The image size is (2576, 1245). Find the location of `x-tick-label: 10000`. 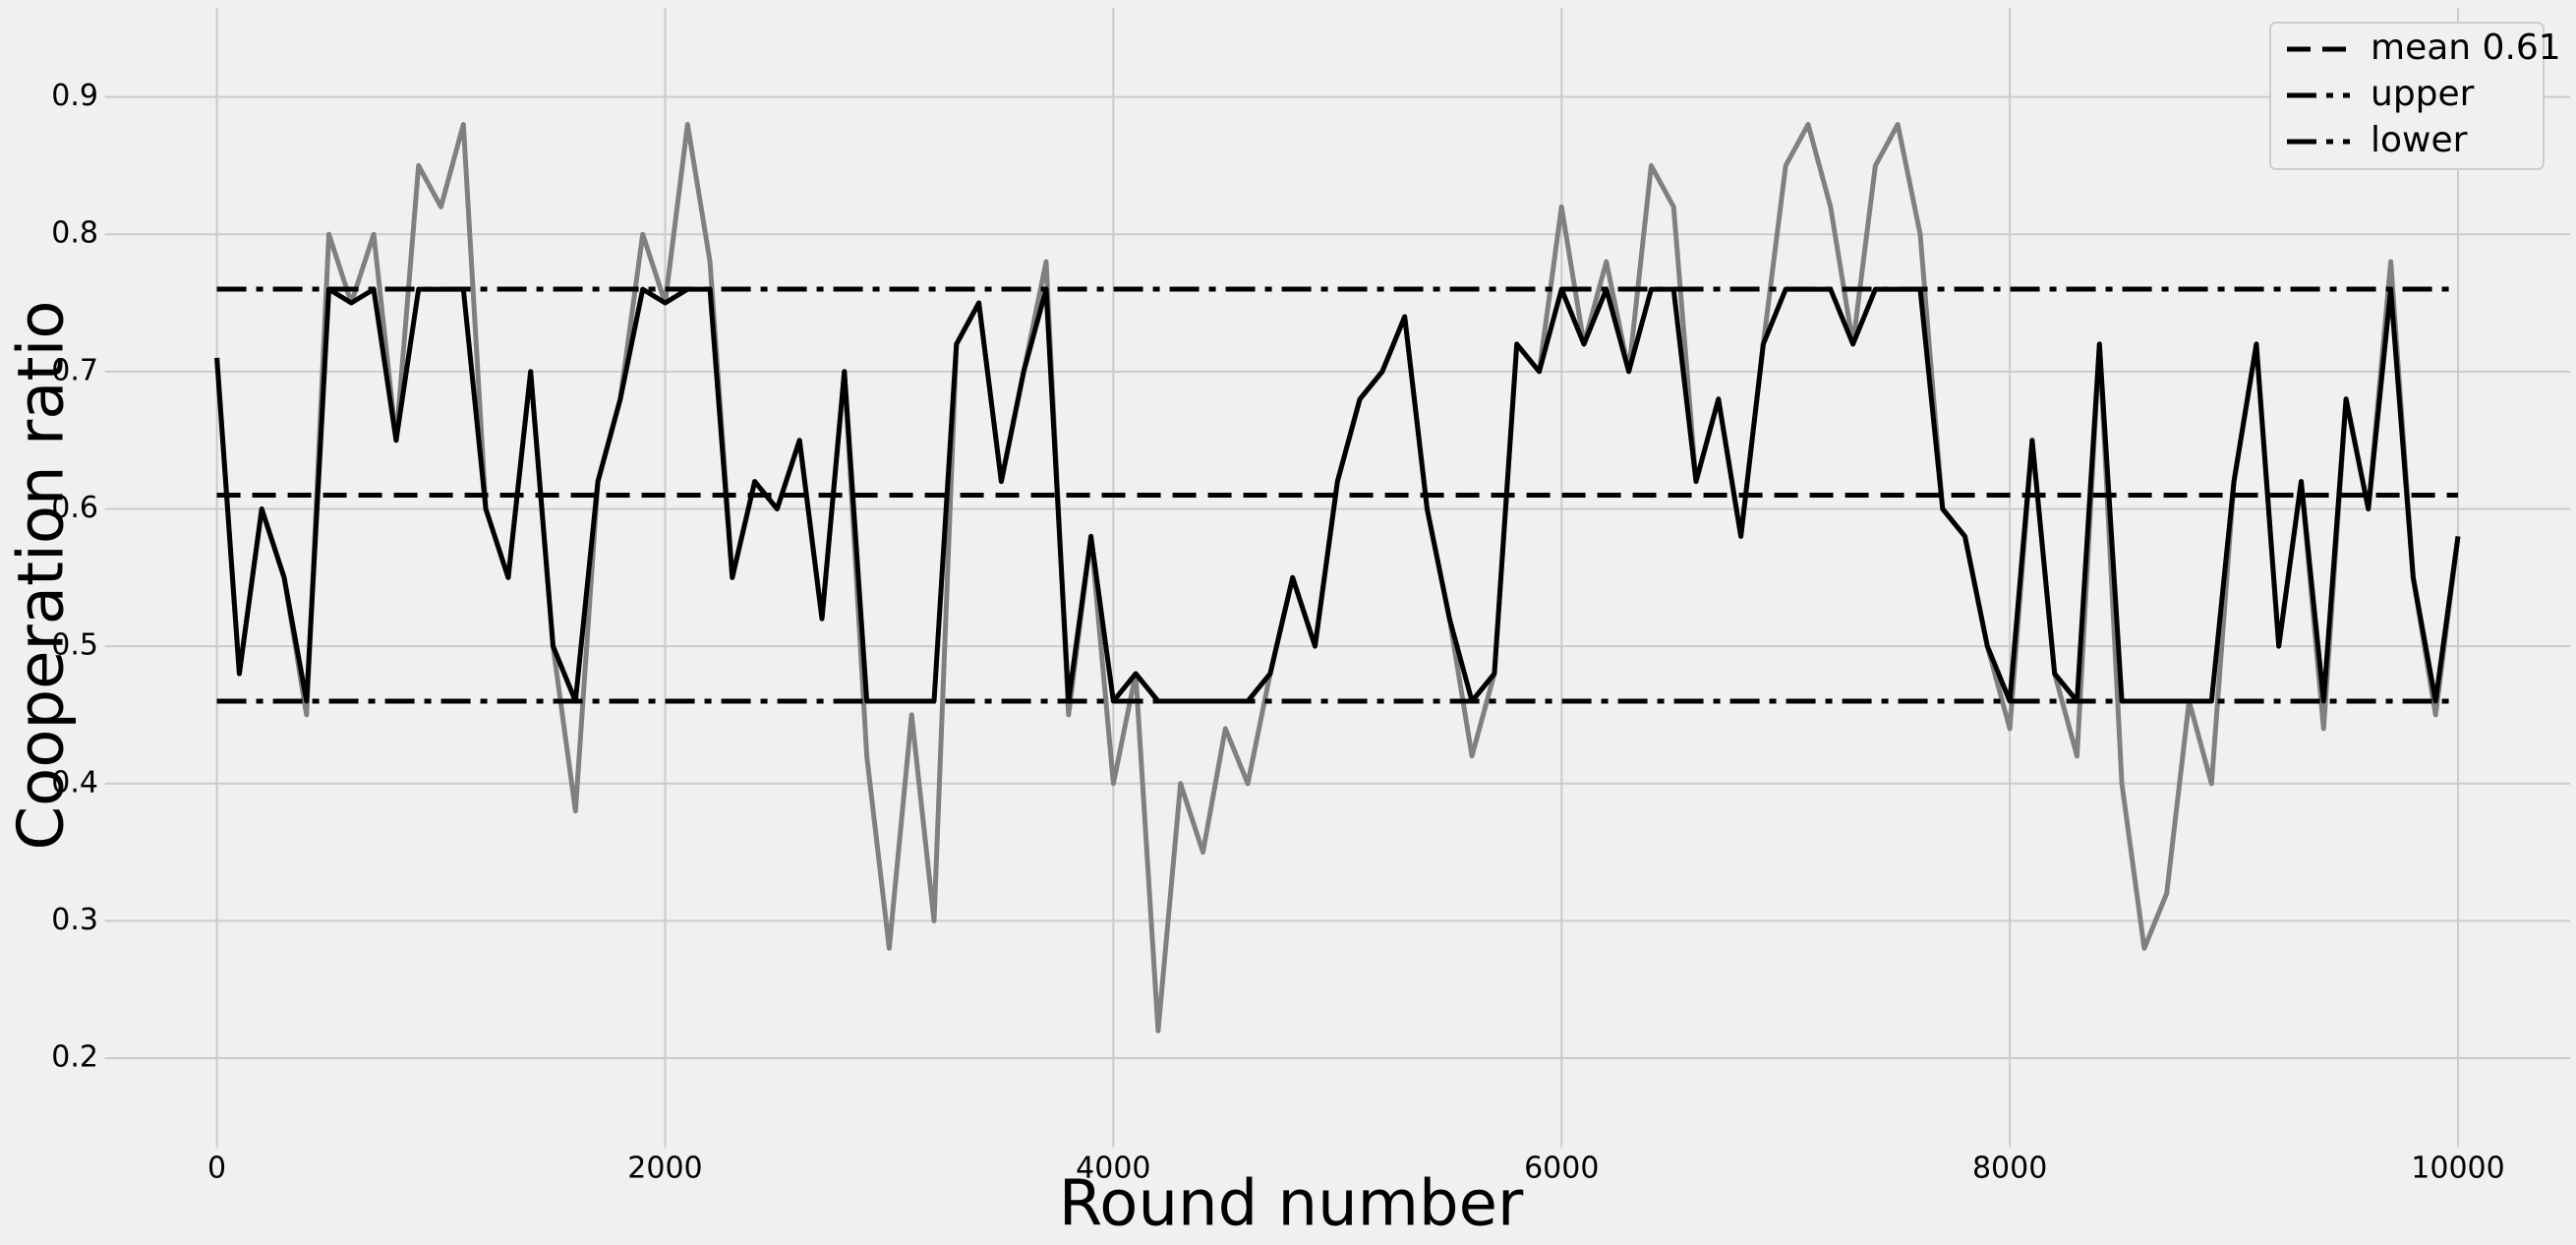

x-tick-label: 10000 is located at coordinates (2457, 1169).